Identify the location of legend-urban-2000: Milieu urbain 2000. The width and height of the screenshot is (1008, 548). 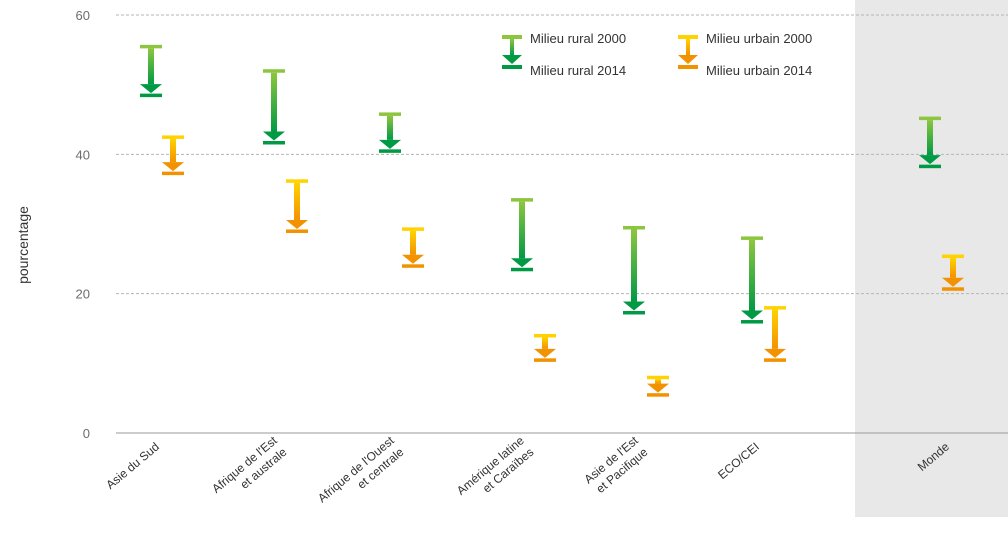
(759, 38).